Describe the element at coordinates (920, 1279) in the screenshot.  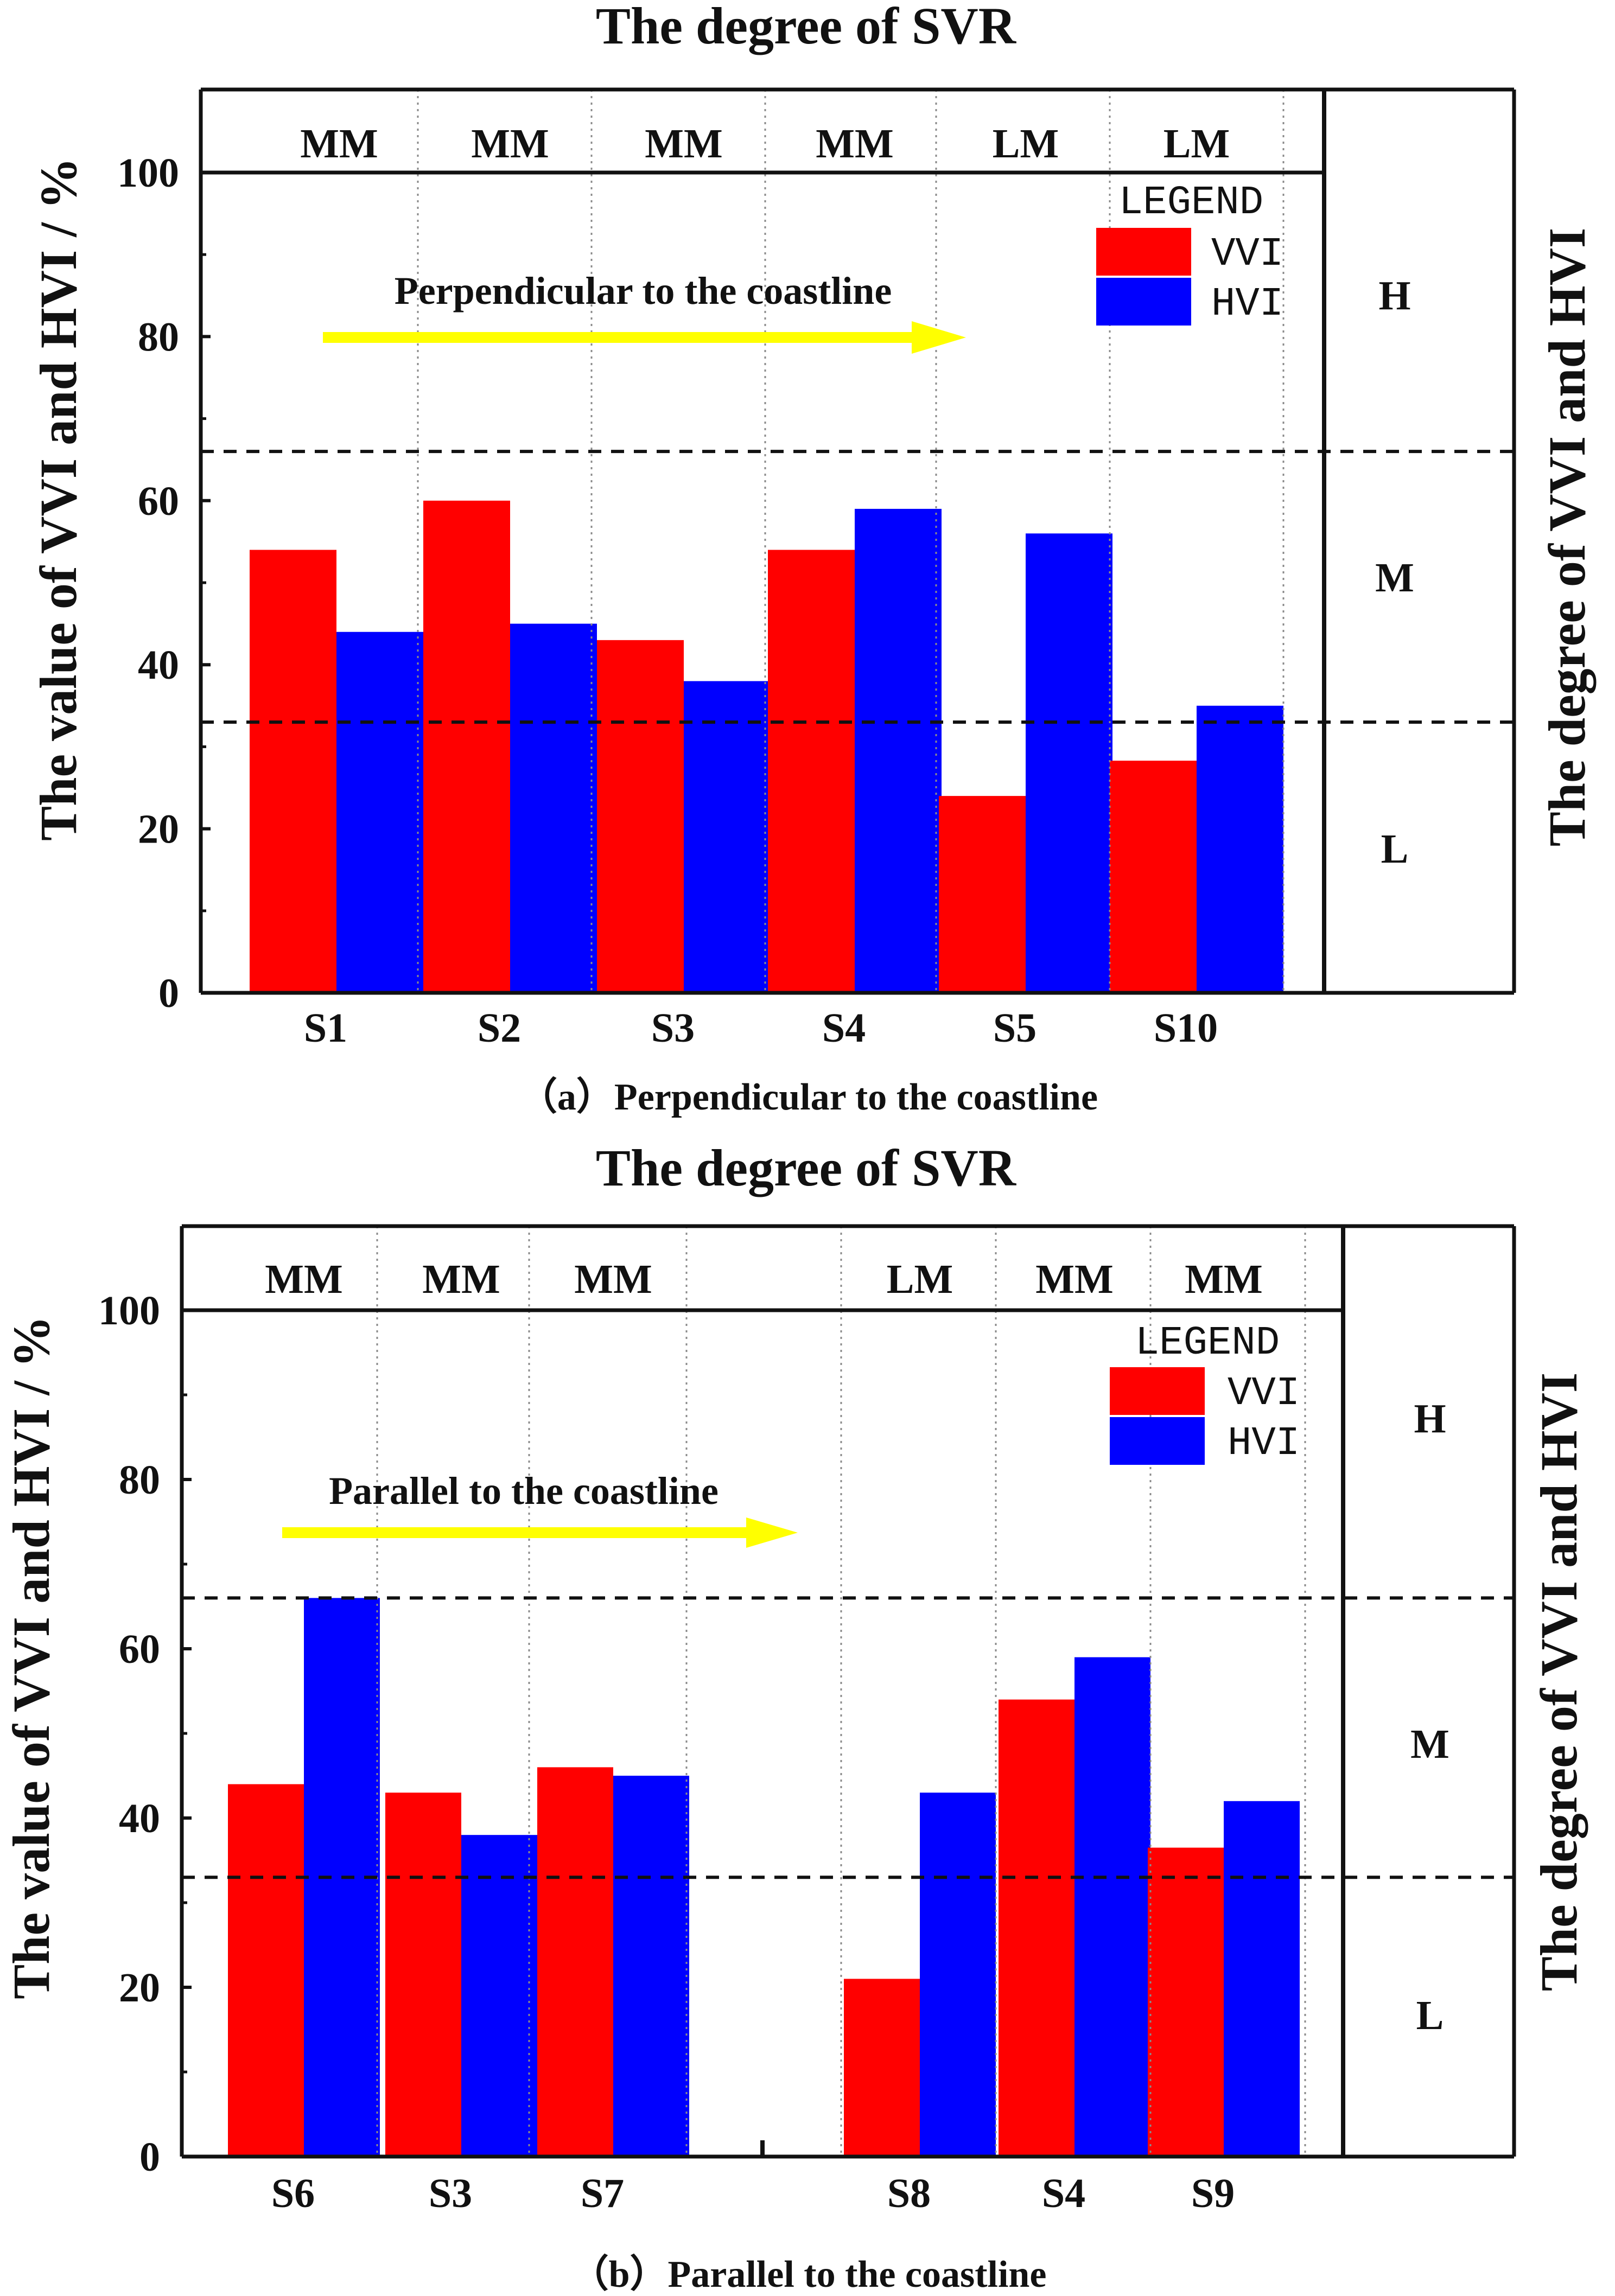
I see `panel-b-svr-degree-4: LM` at that location.